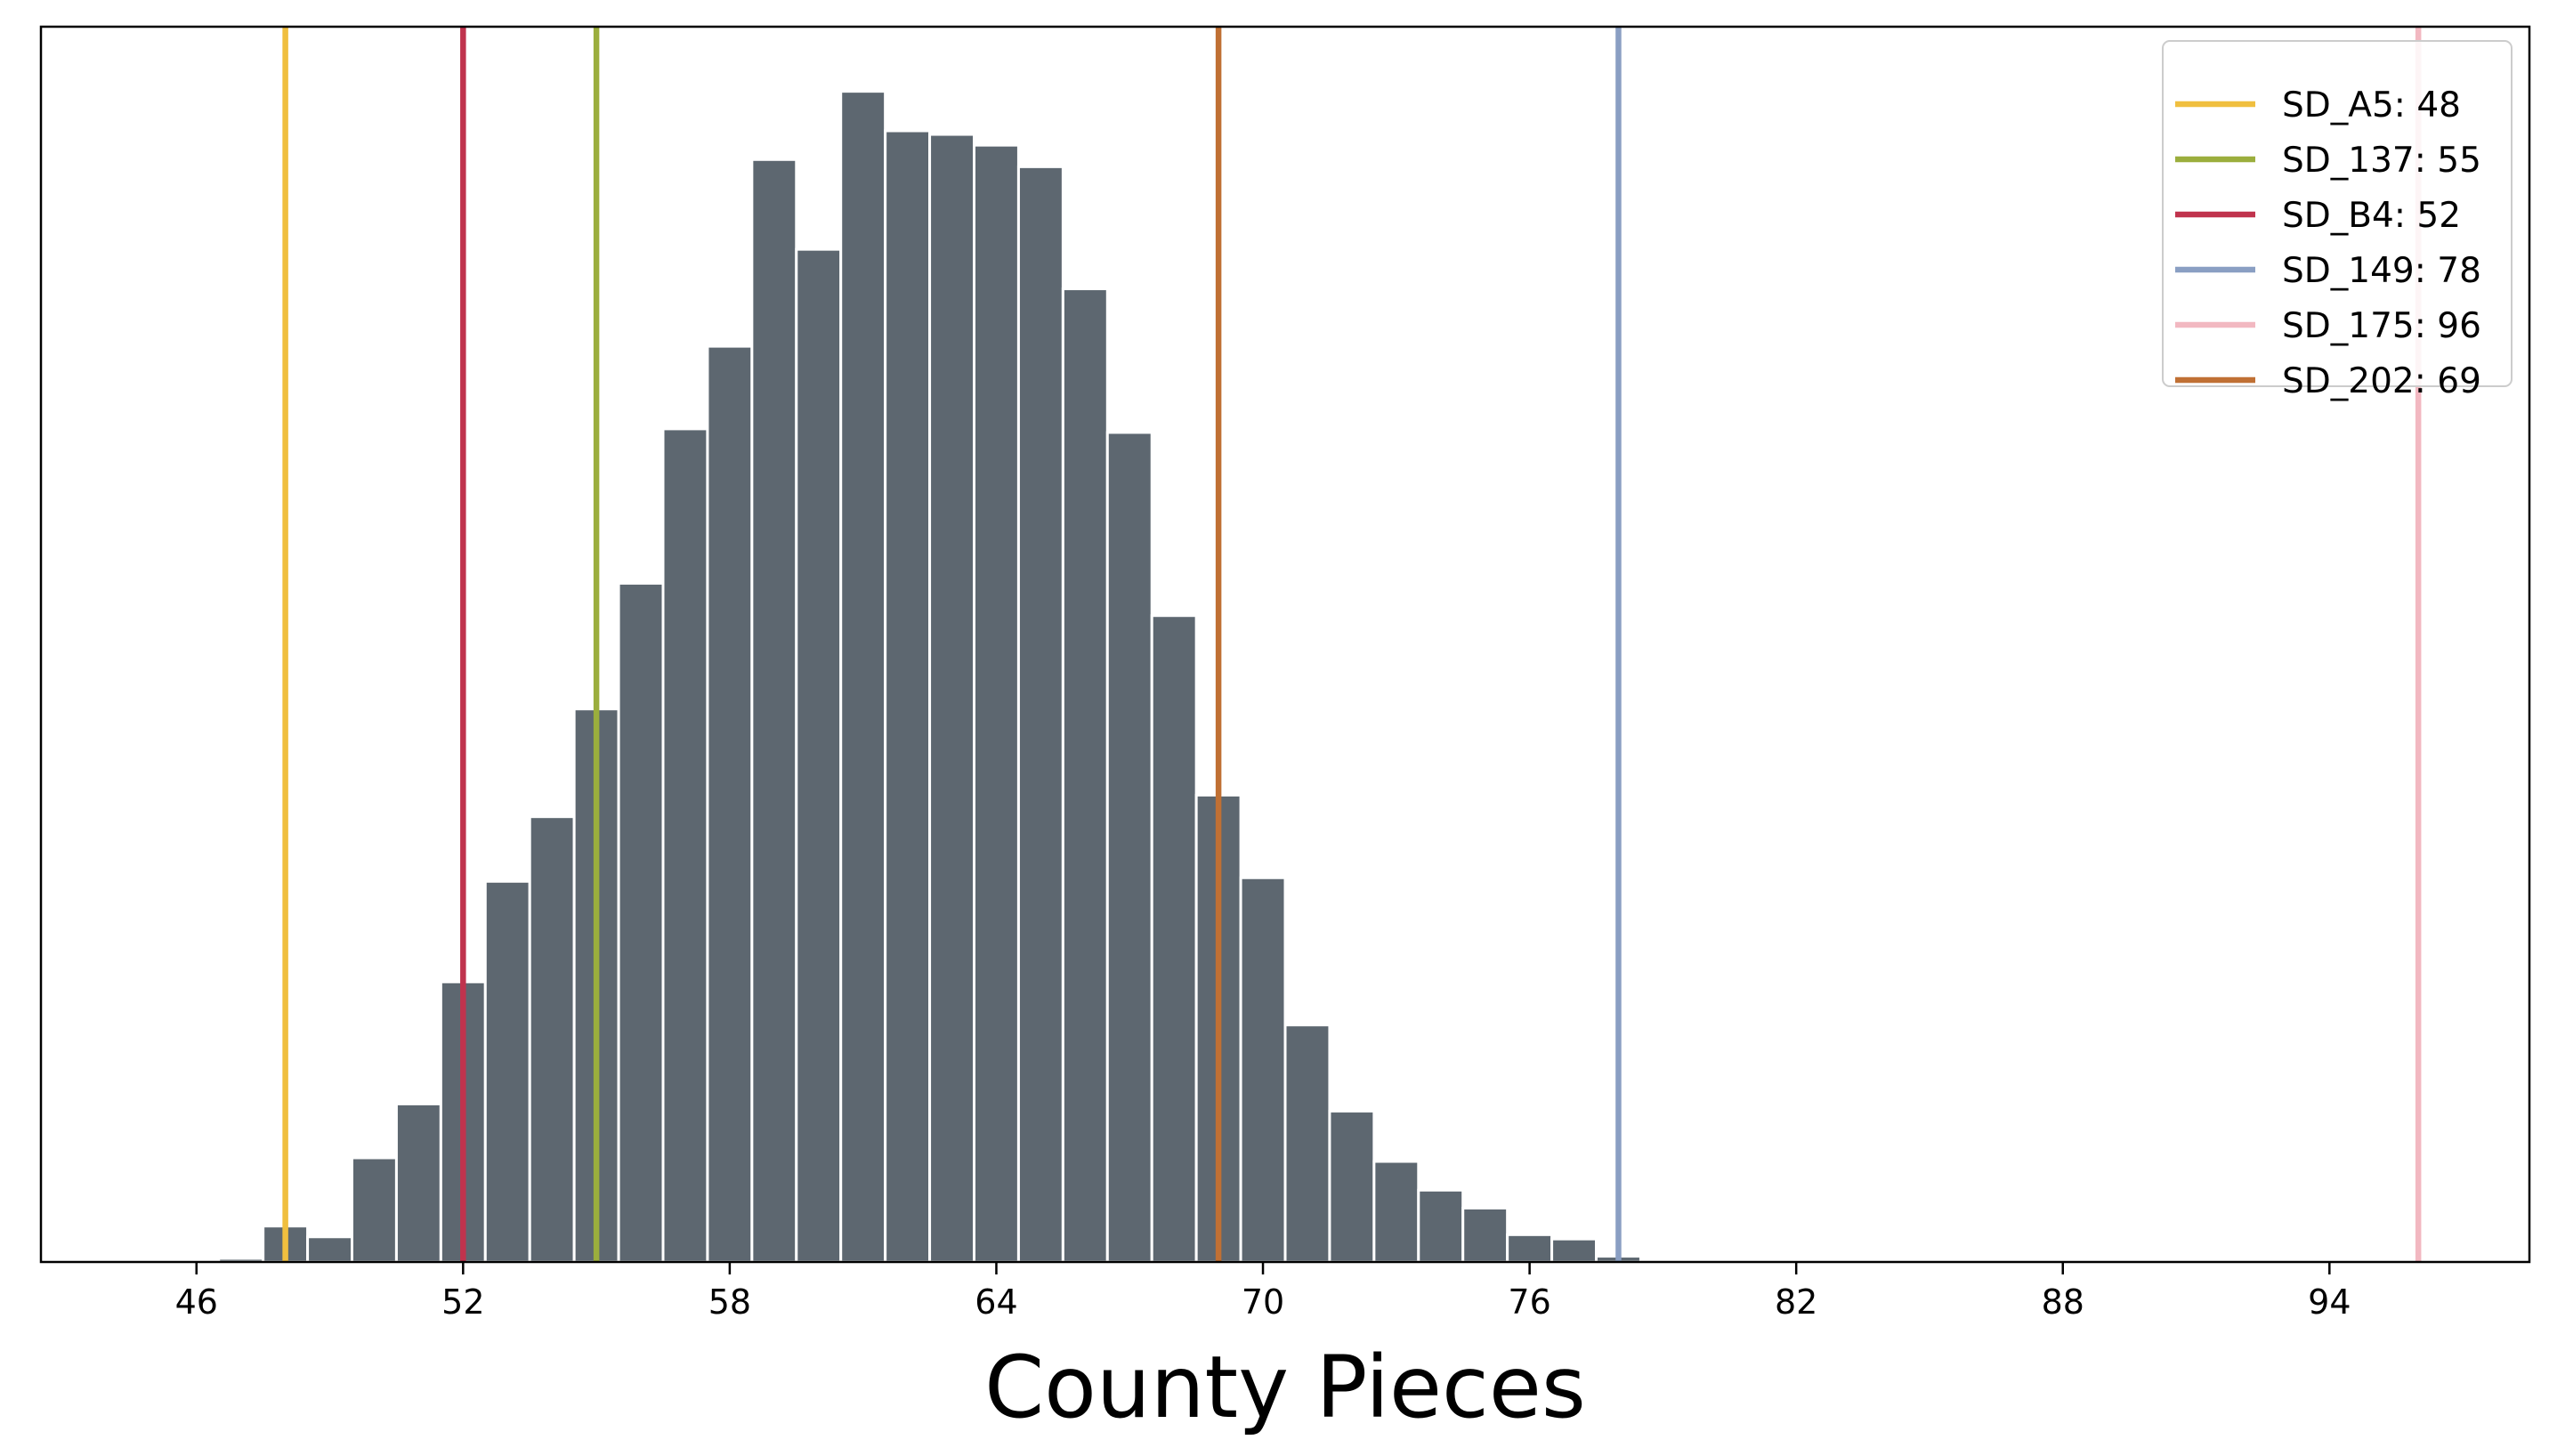 The width and height of the screenshot is (2549, 1456). Describe the element at coordinates (729, 1302) in the screenshot. I see `x-tick-label: 58` at that location.